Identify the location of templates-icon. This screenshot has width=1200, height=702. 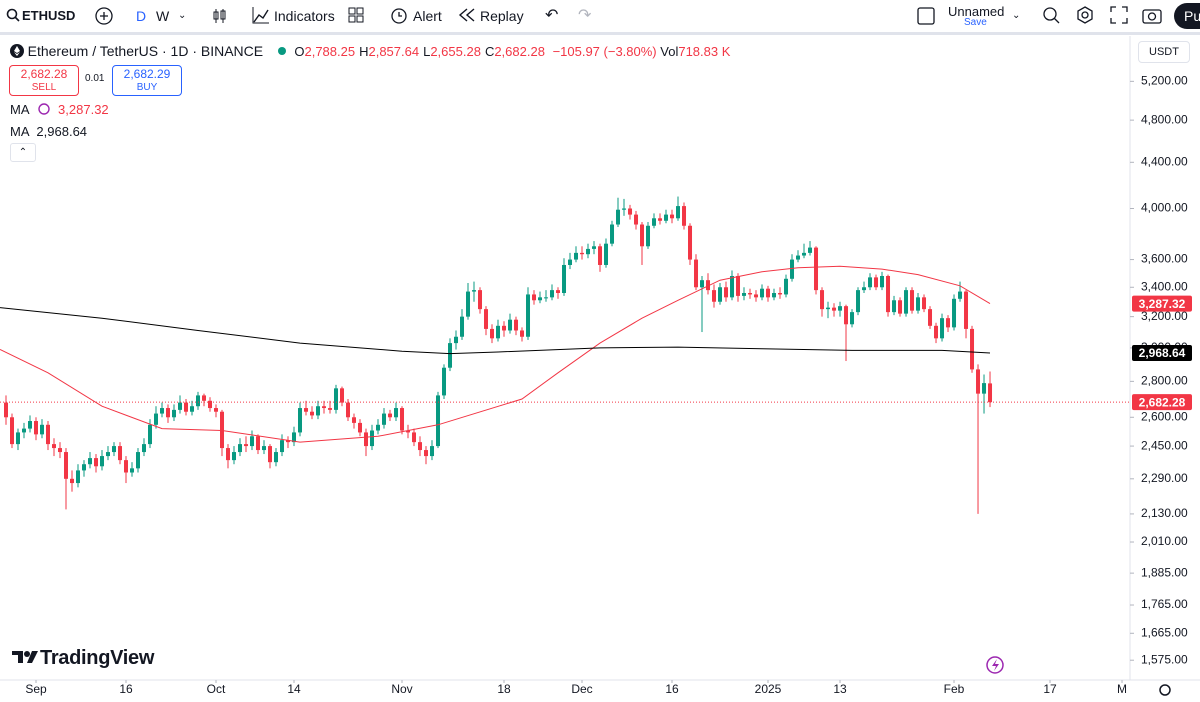
(356, 15).